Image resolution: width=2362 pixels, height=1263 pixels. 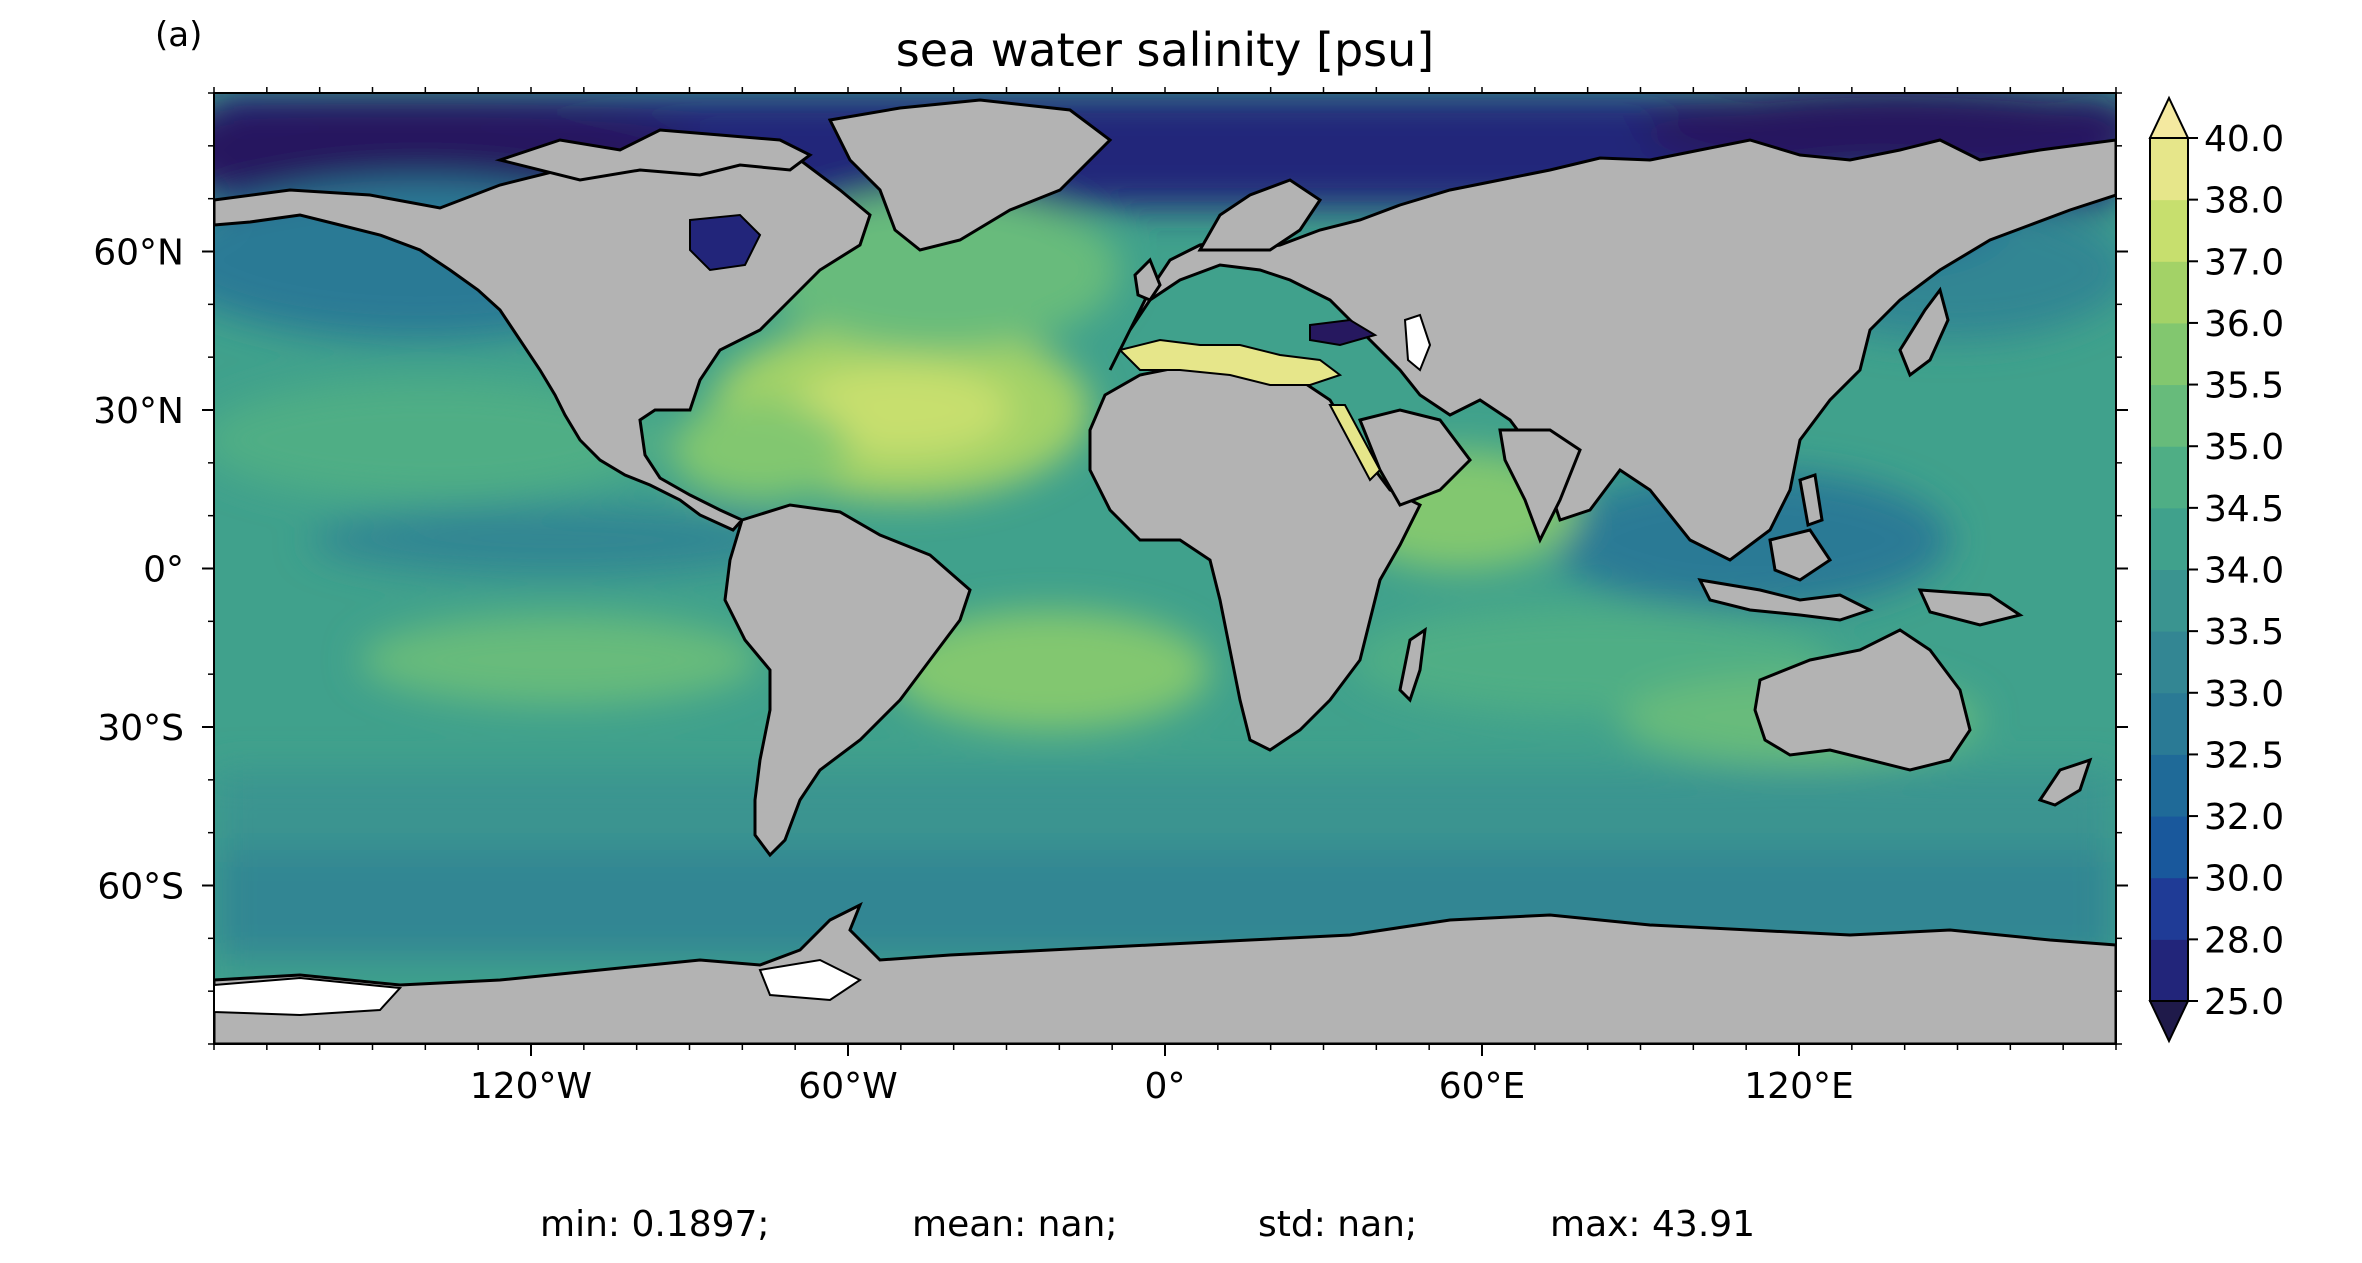 What do you see at coordinates (1540, 486) in the screenshot?
I see `land-india` at bounding box center [1540, 486].